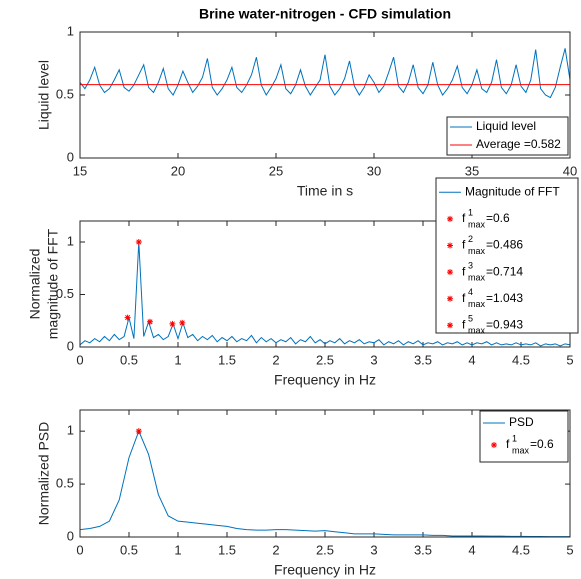  Describe the element at coordinates (512, 191) in the screenshot. I see `legend-label: Magnitude of FFT` at that location.